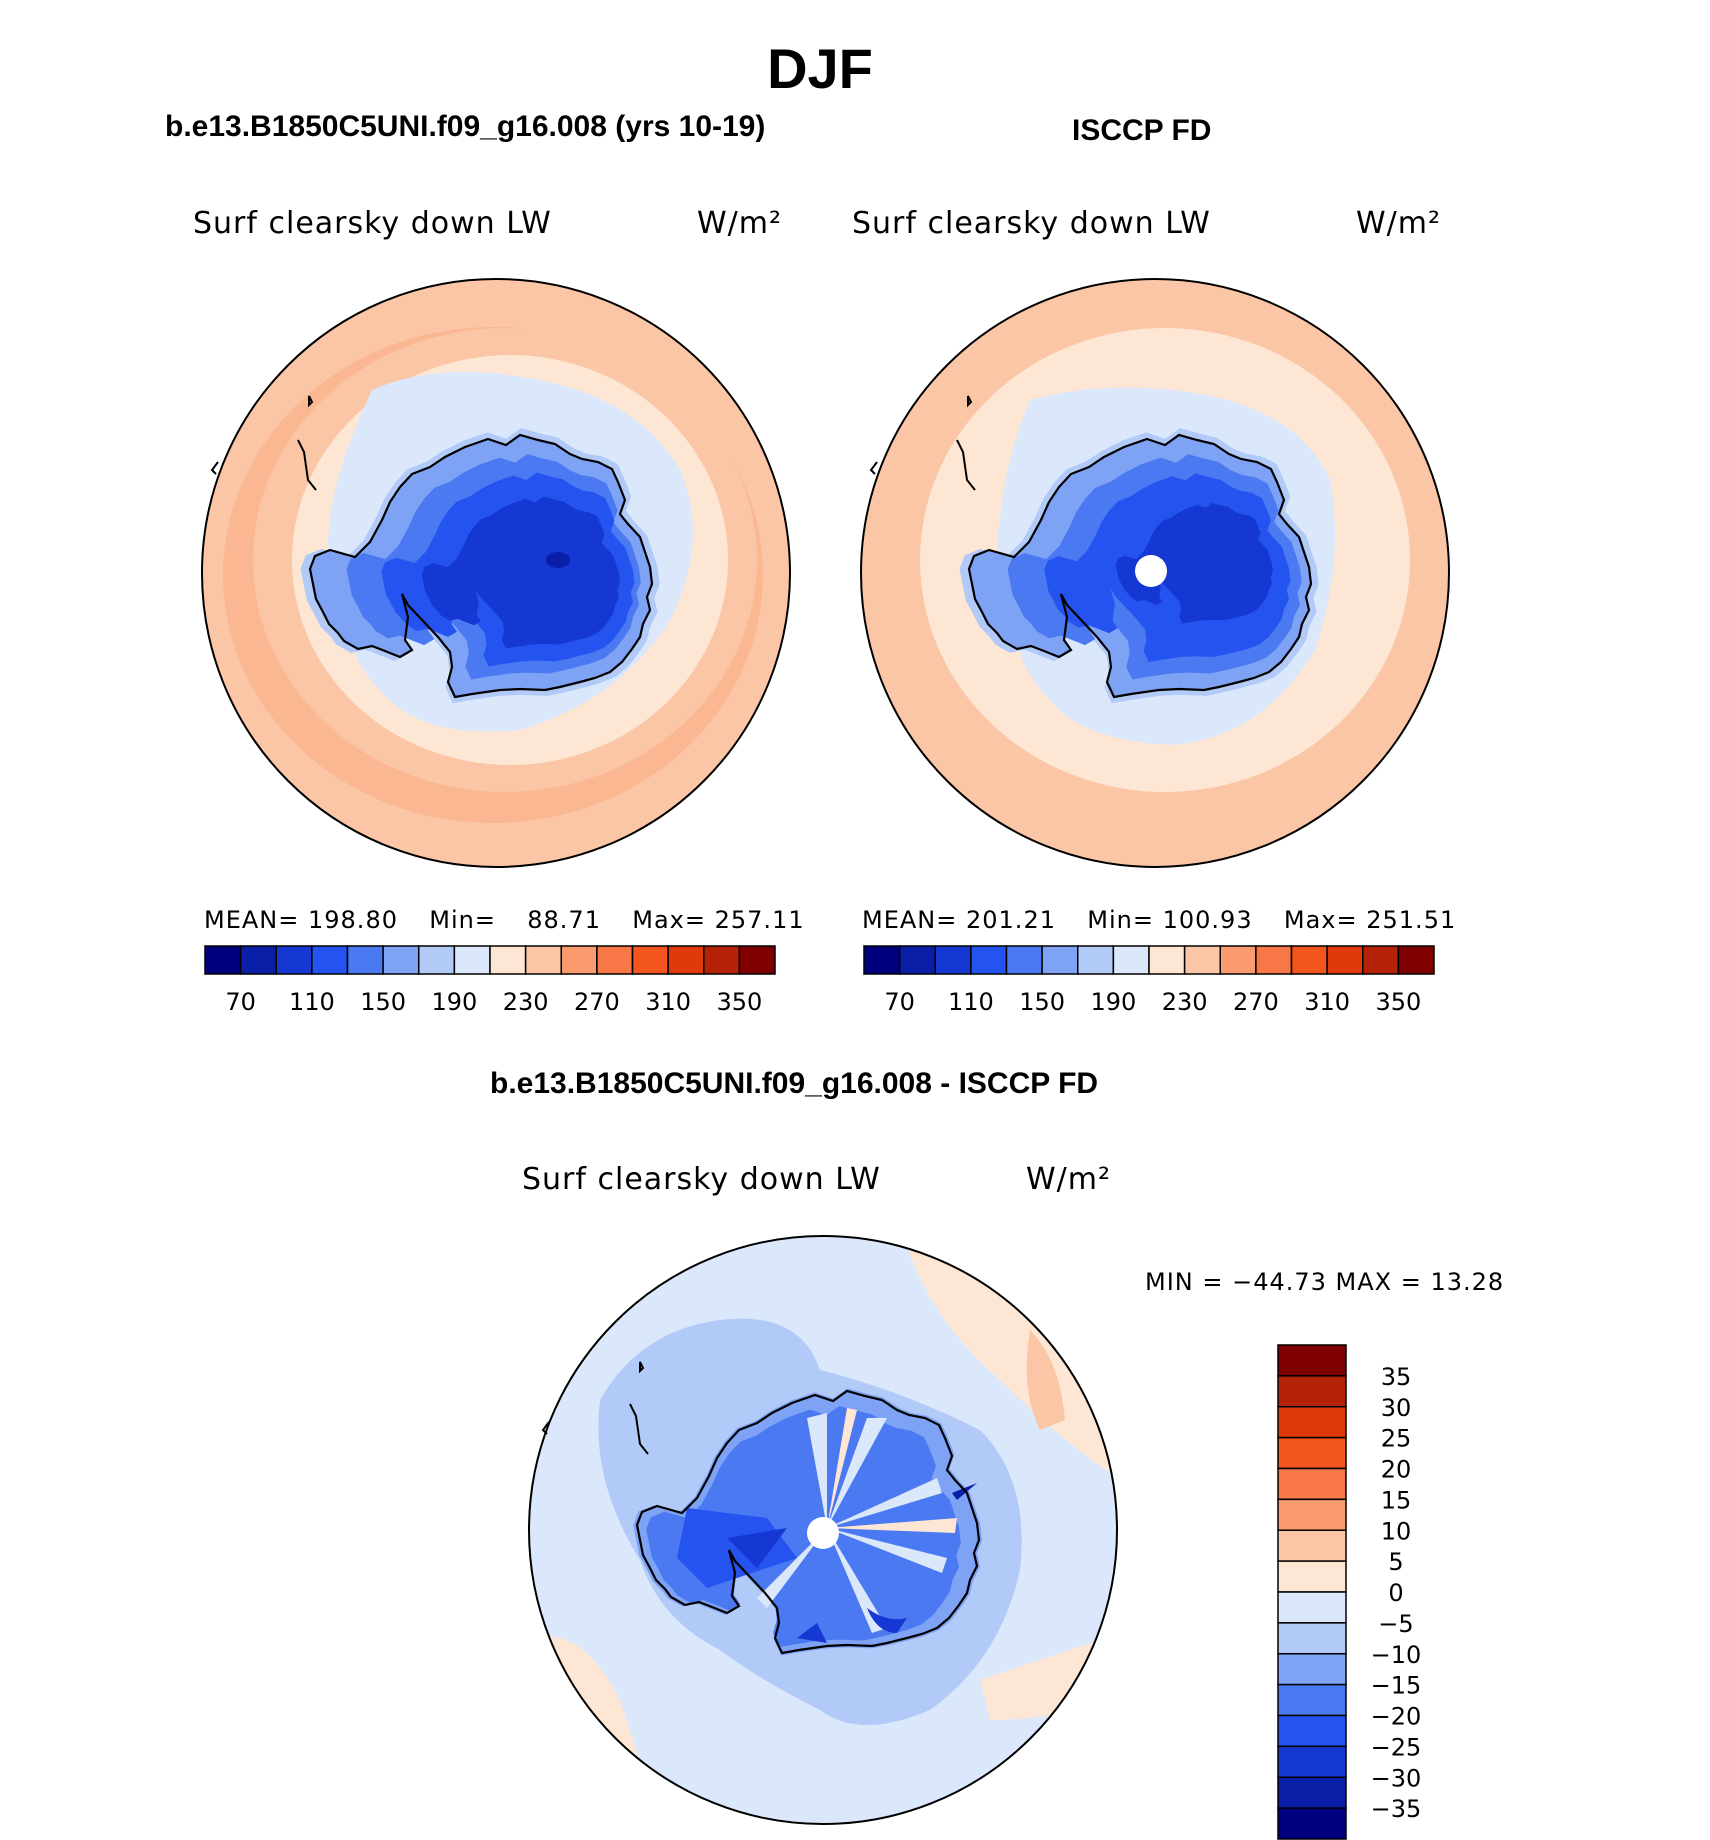 The width and height of the screenshot is (1710, 1840). I want to click on model-max-value: 257.11, so click(759, 920).